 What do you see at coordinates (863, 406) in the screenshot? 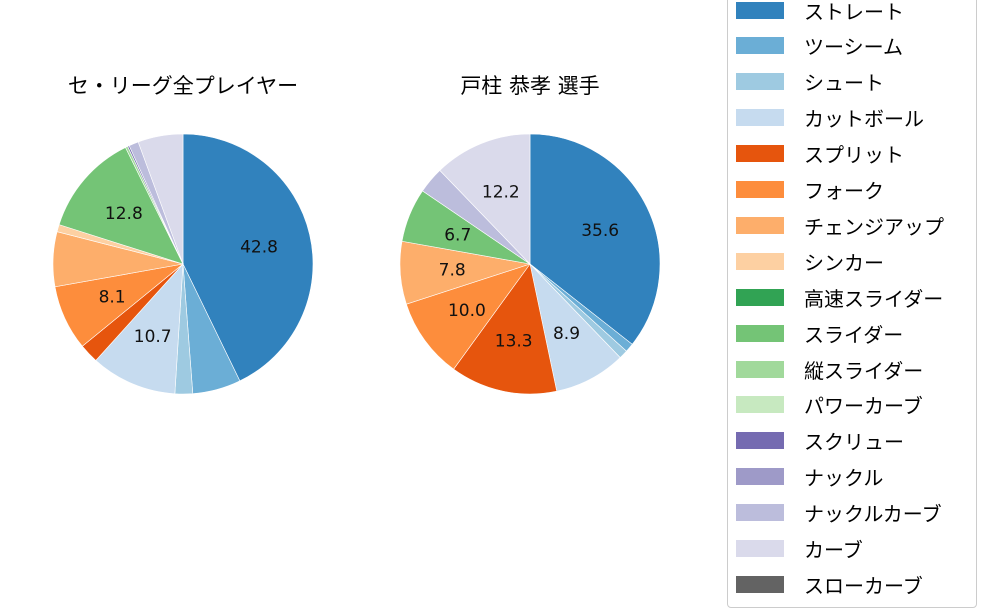
I see `legend-label: パワーカーブ` at bounding box center [863, 406].